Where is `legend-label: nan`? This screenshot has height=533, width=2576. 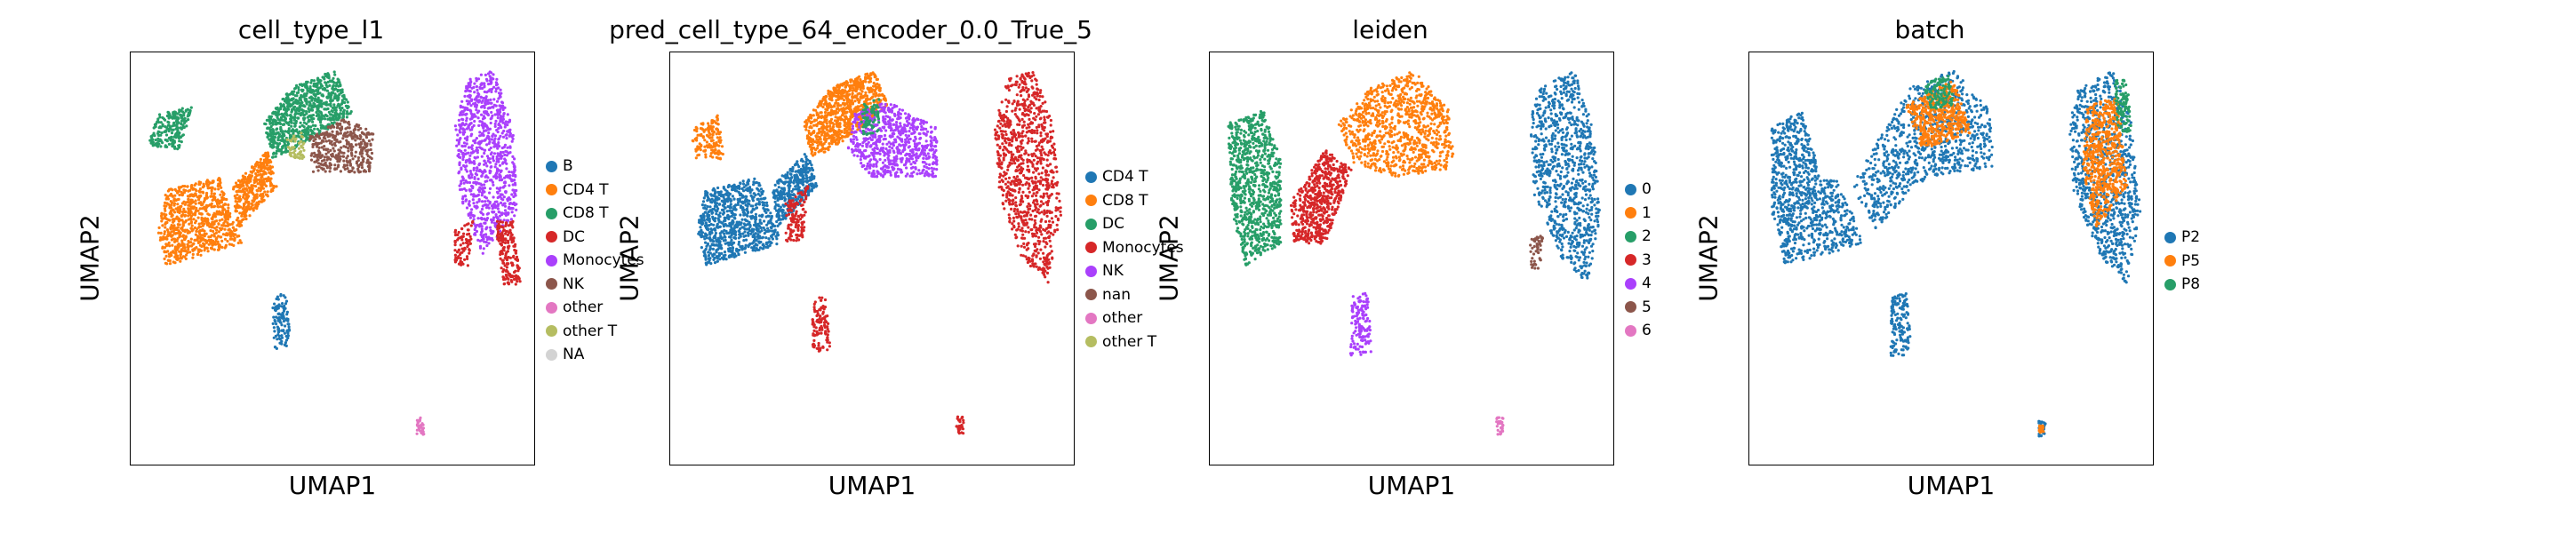 legend-label: nan is located at coordinates (1116, 294).